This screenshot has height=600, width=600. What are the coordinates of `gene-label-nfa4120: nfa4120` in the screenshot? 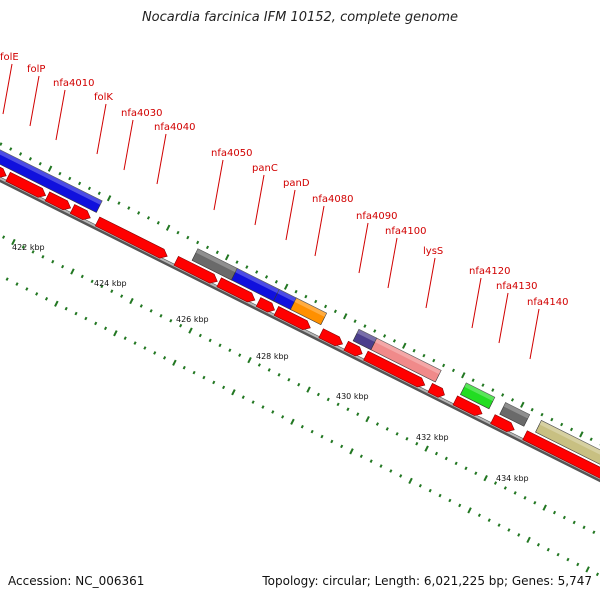 It's located at (489, 271).